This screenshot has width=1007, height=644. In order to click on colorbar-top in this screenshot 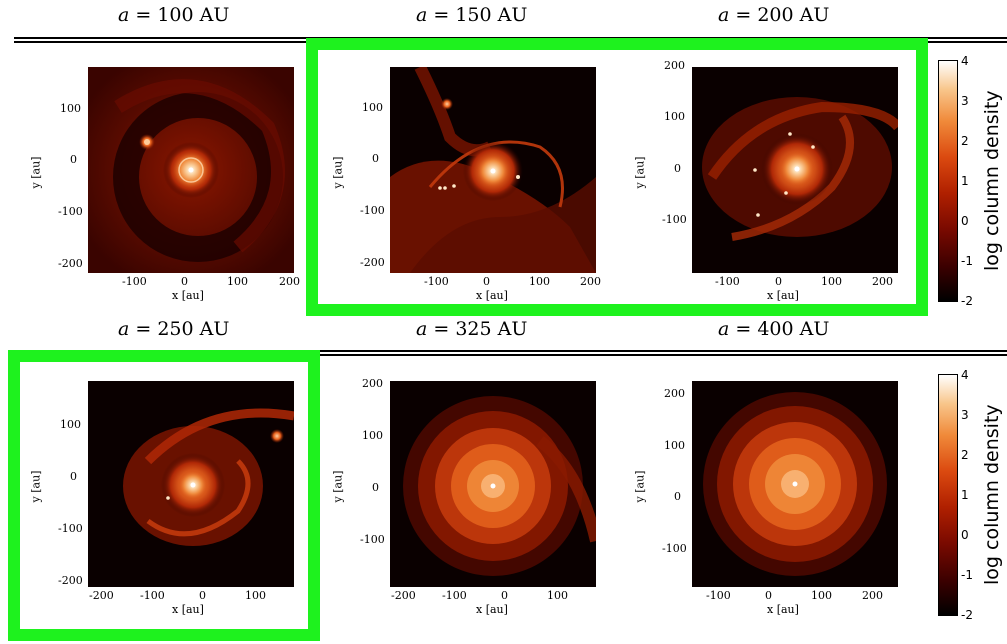, I will do `click(948, 181)`.